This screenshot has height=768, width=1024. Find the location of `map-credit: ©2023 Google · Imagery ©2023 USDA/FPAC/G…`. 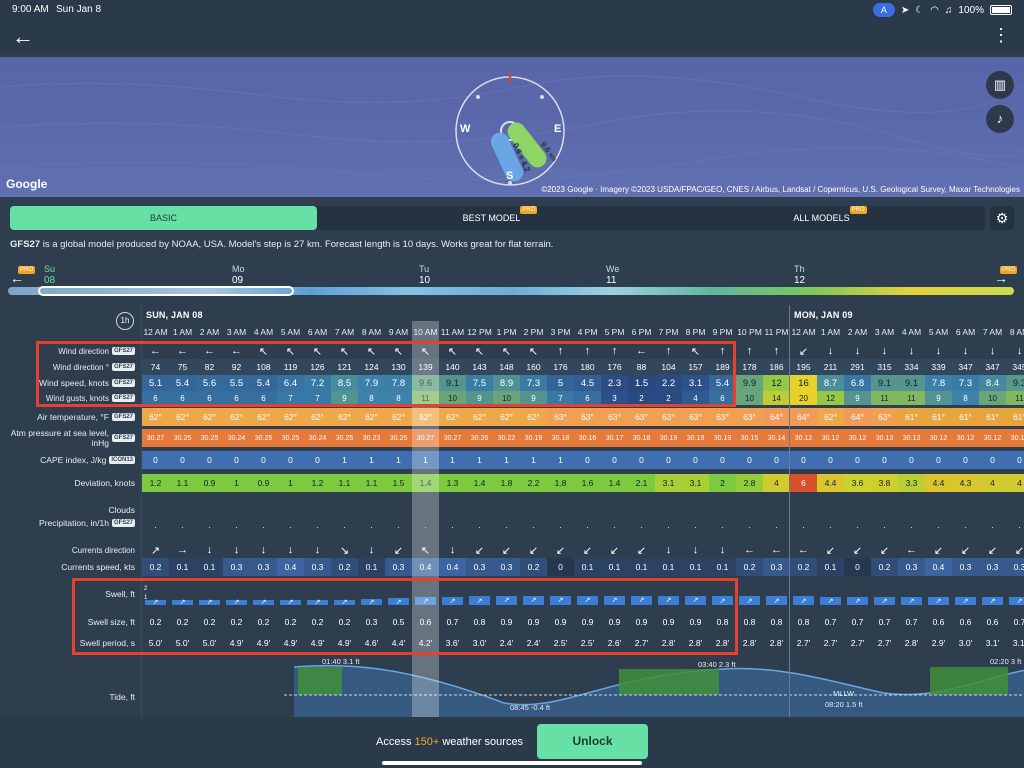

map-credit: ©2023 Google · Imagery ©2023 USDA/FPAC/G… is located at coordinates (780, 189).